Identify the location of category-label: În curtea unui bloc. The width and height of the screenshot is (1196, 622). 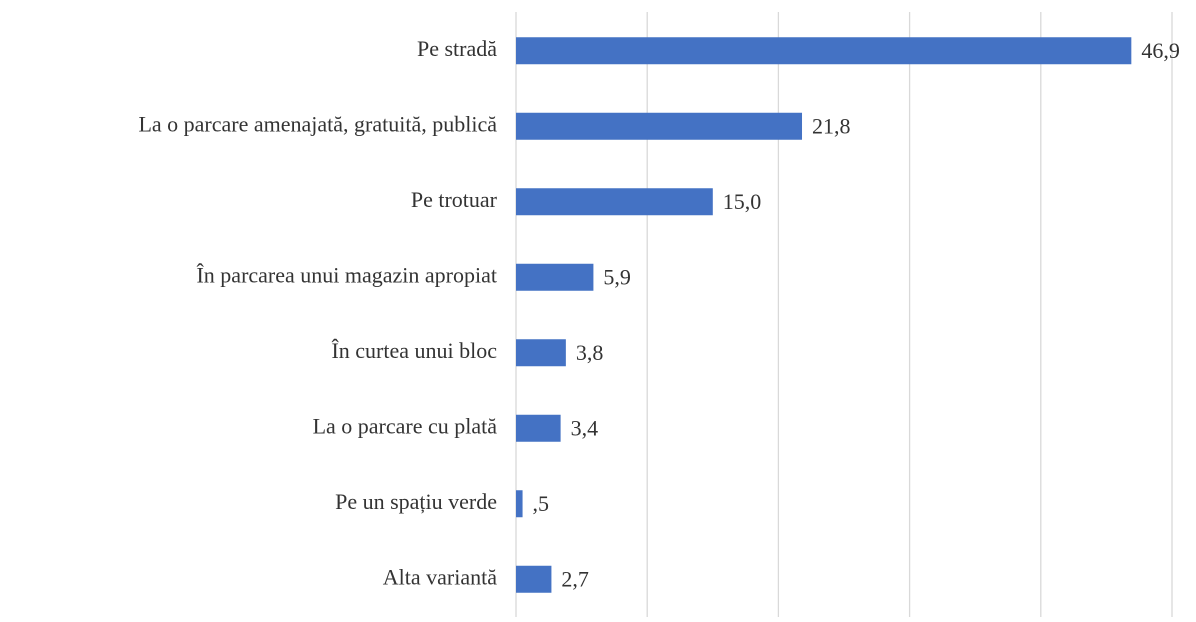
(414, 350).